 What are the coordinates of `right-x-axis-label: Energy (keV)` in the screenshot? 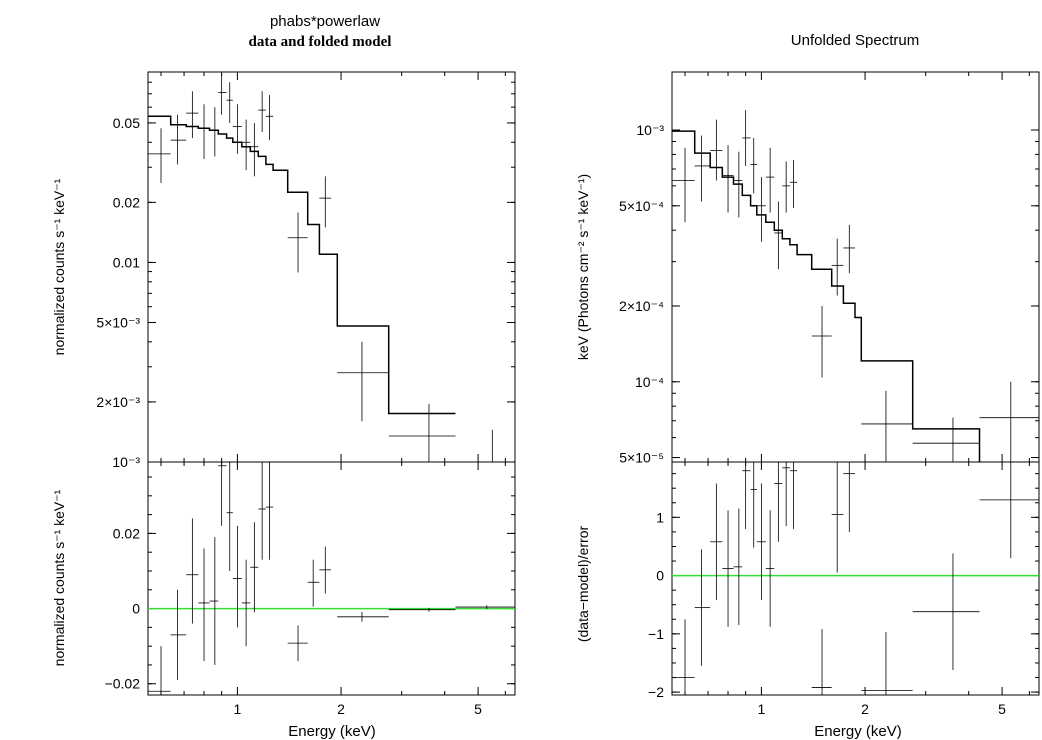 It's located at (858, 731).